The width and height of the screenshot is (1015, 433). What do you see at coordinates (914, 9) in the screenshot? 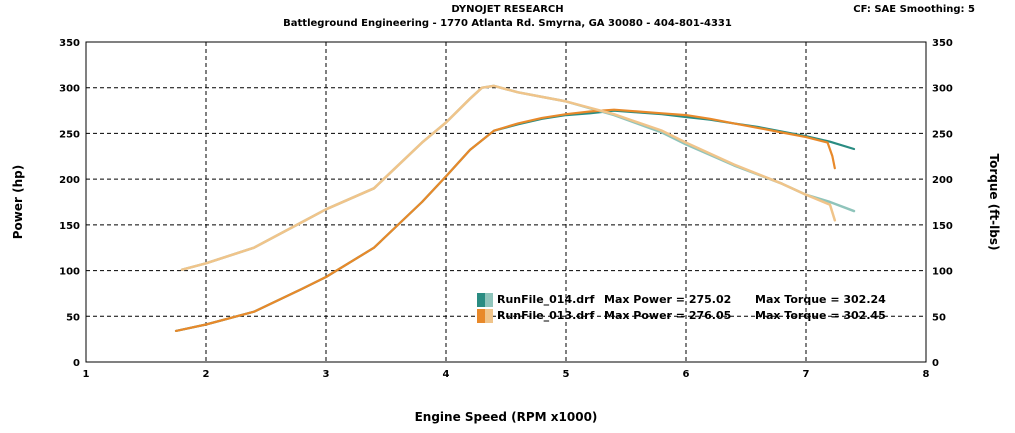
I see `correction-settings: CF: SAE Smoothing: 5` at bounding box center [914, 9].